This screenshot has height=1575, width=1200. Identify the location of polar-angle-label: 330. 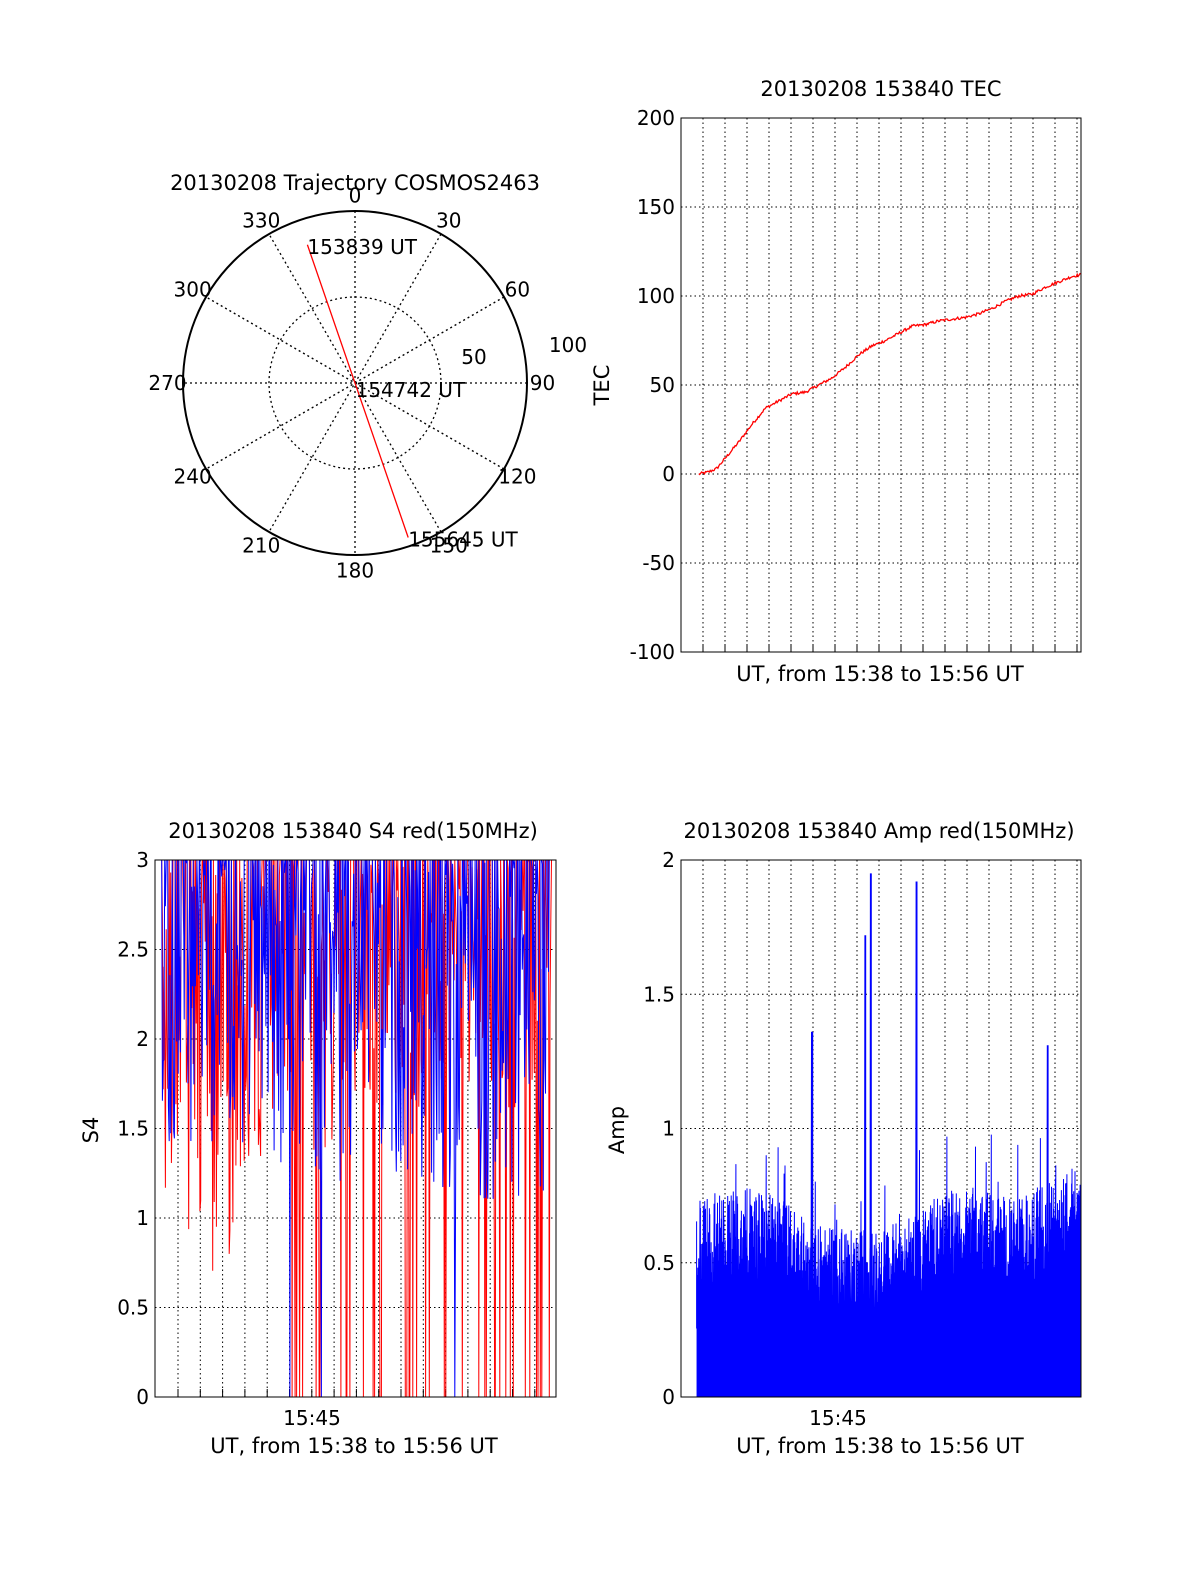
(261, 221).